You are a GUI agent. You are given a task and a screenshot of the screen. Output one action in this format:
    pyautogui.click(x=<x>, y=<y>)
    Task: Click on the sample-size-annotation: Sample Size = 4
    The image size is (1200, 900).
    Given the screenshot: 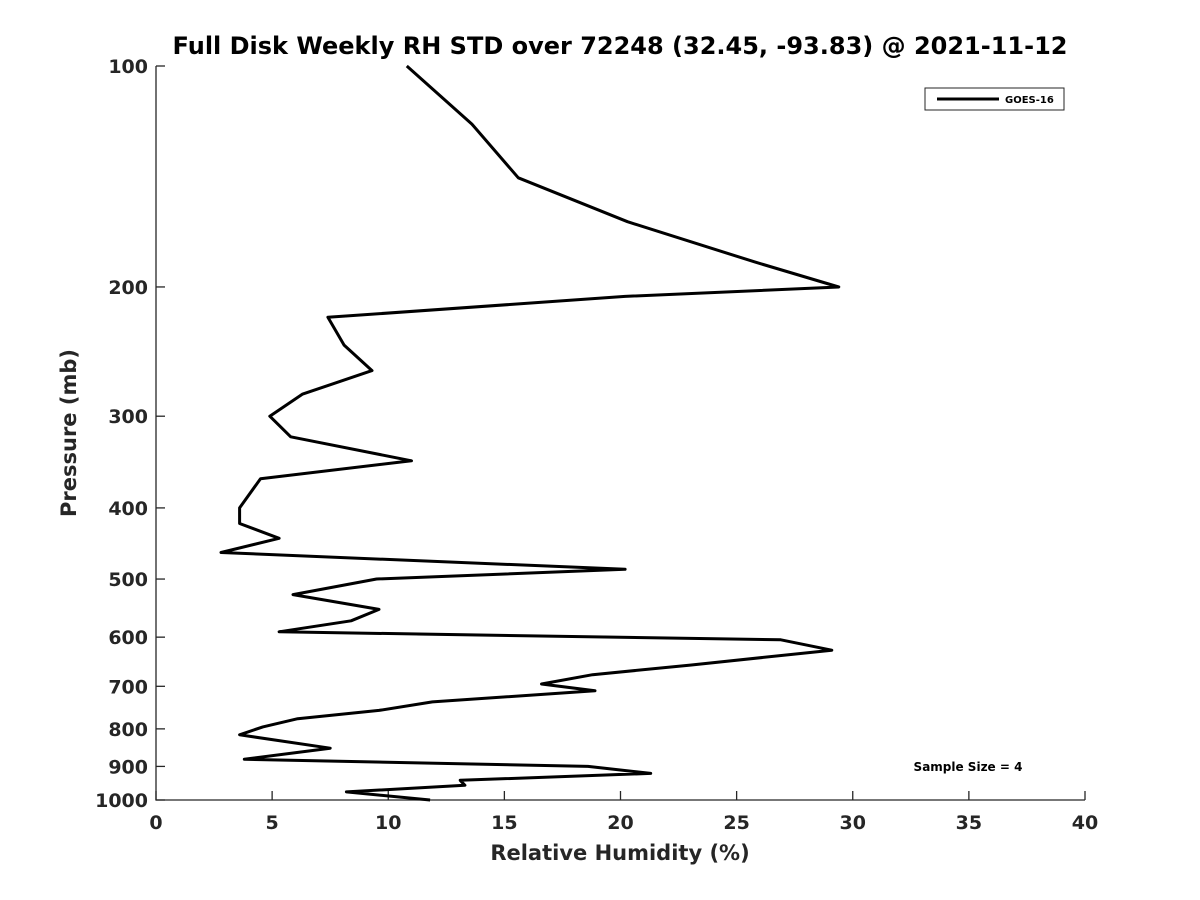 What is the action you would take?
    pyautogui.click(x=968, y=767)
    